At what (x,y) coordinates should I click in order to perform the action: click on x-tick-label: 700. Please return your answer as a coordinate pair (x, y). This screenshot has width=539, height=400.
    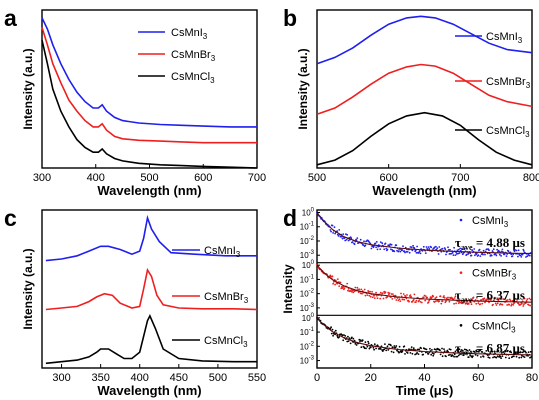
    Looking at the image, I should click on (257, 178).